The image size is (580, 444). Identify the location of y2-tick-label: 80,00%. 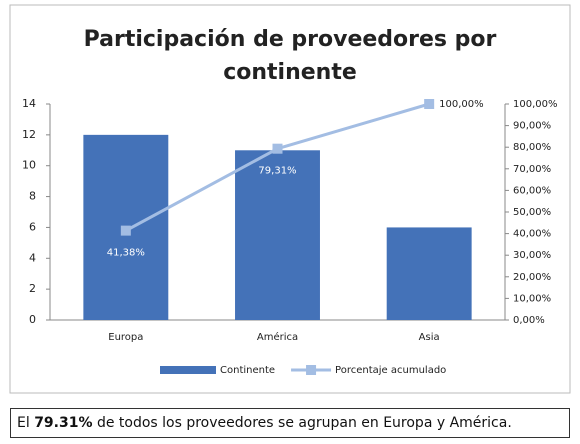
(532, 147).